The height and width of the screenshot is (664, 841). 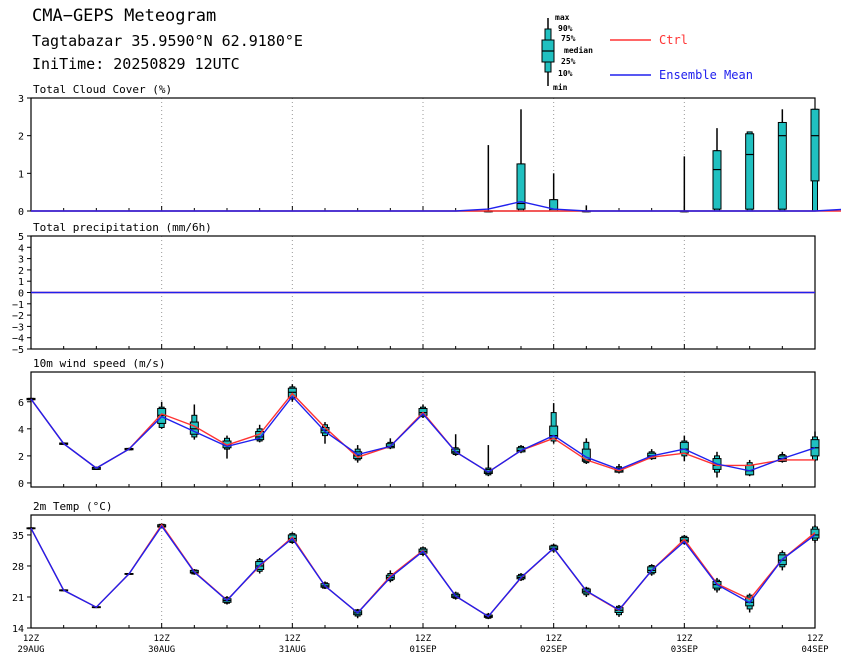 What do you see at coordinates (161, 650) in the screenshot?
I see `x-tick-date: 30AUG` at bounding box center [161, 650].